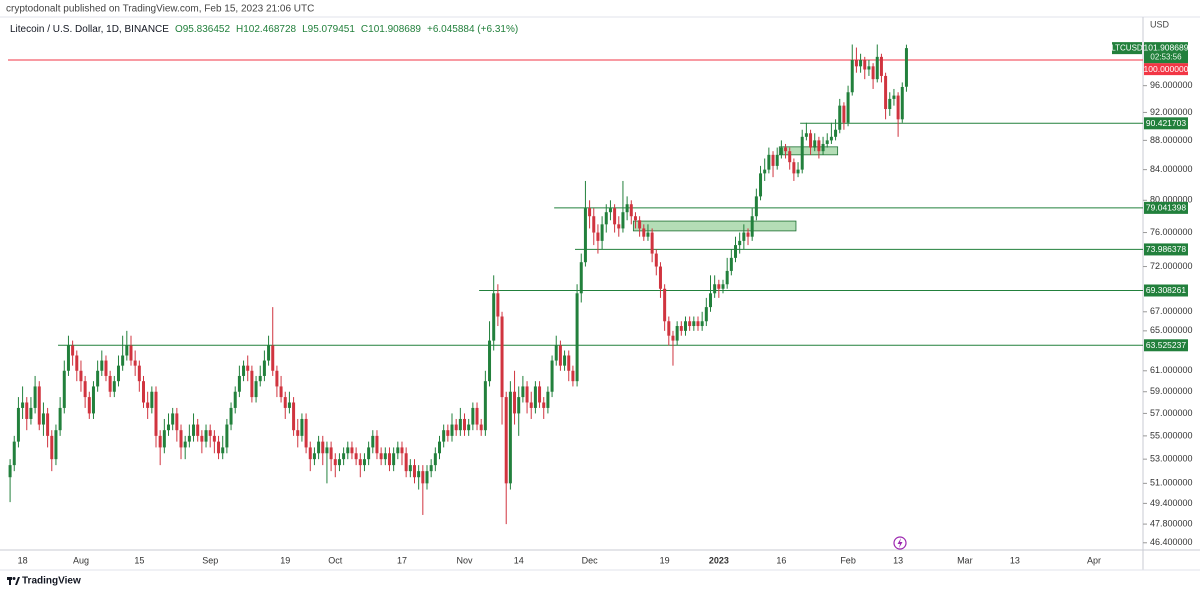  I want to click on y-tick-label: 46.400000, so click(1171, 542).